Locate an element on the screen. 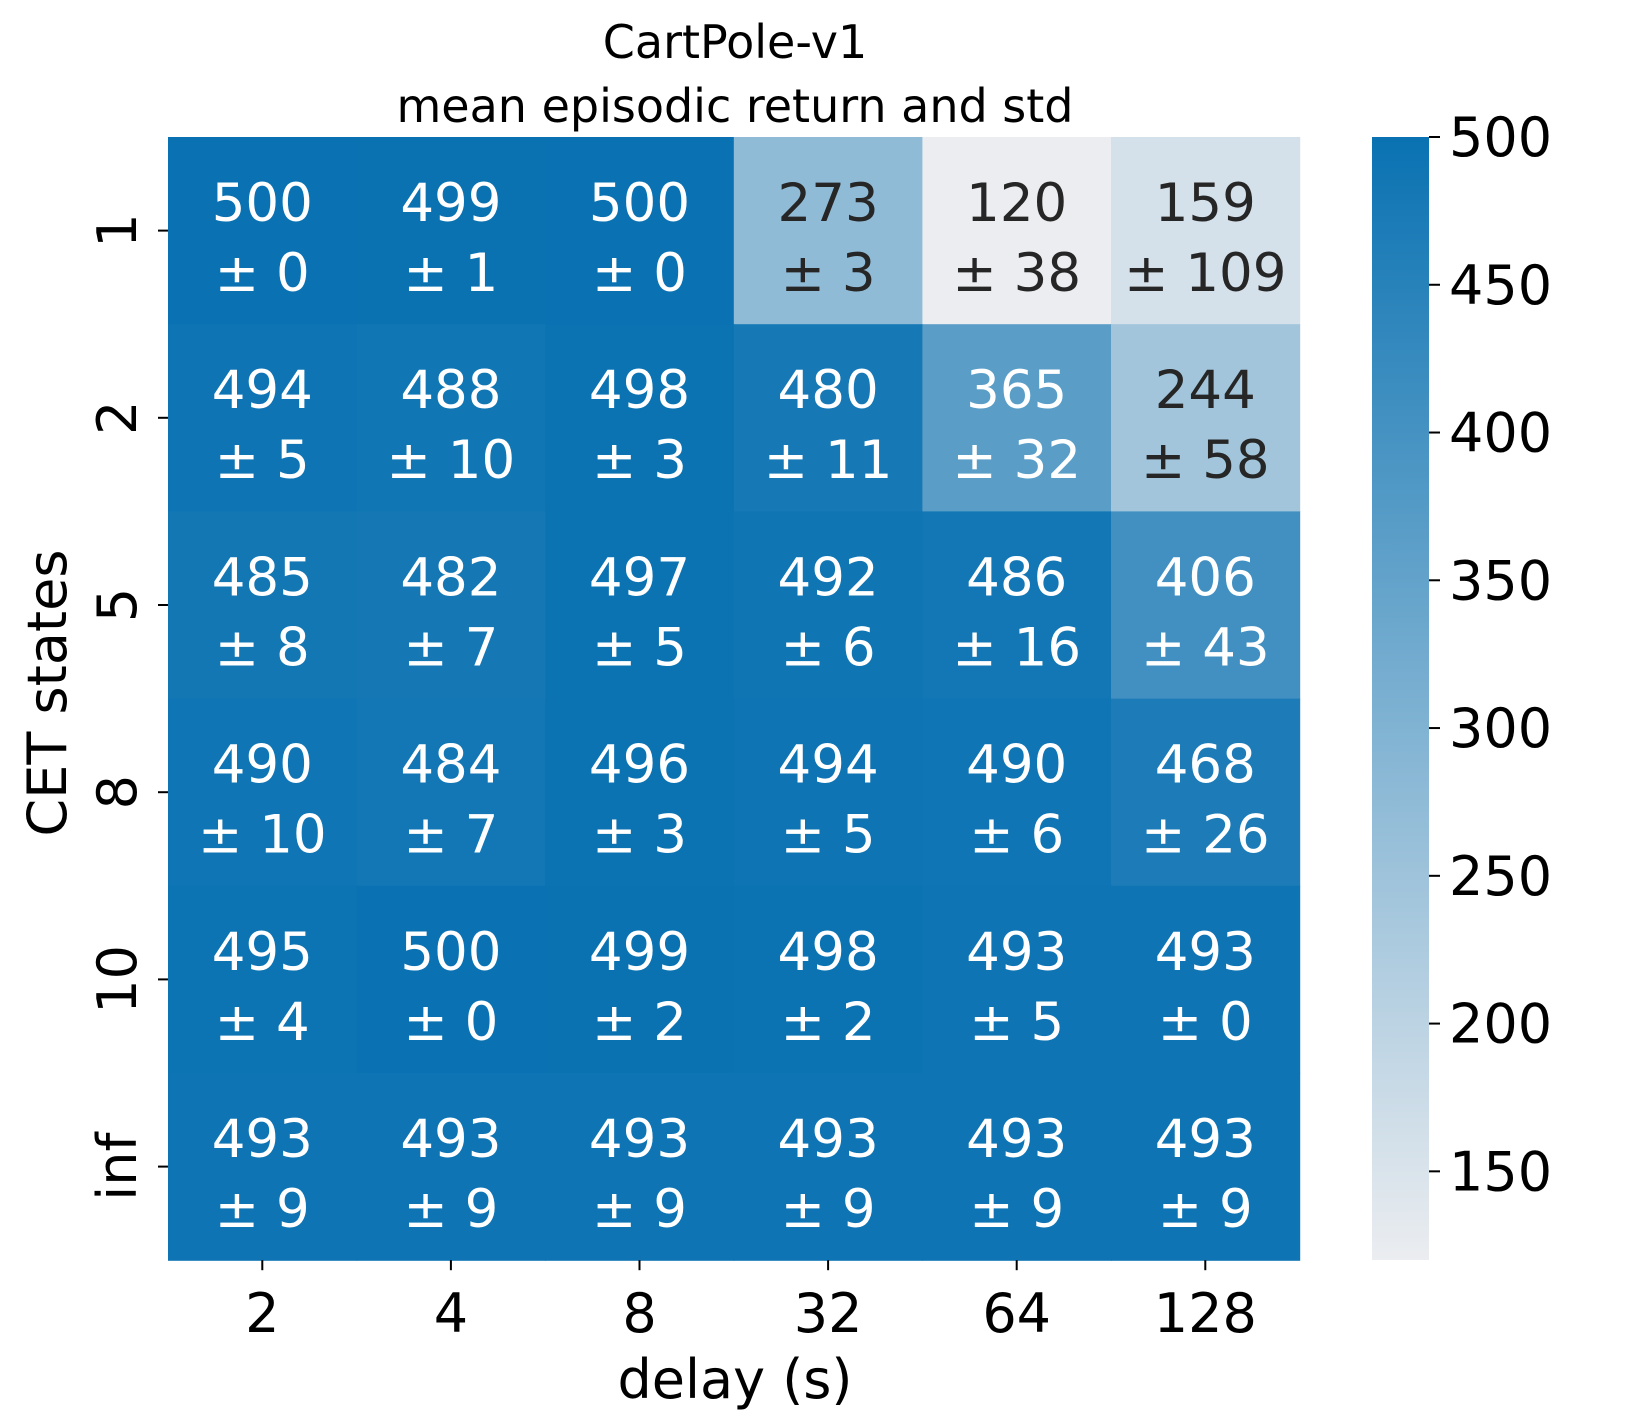 This screenshot has width=1645, height=1422. cell-std-label: ± 43 is located at coordinates (1205, 647).